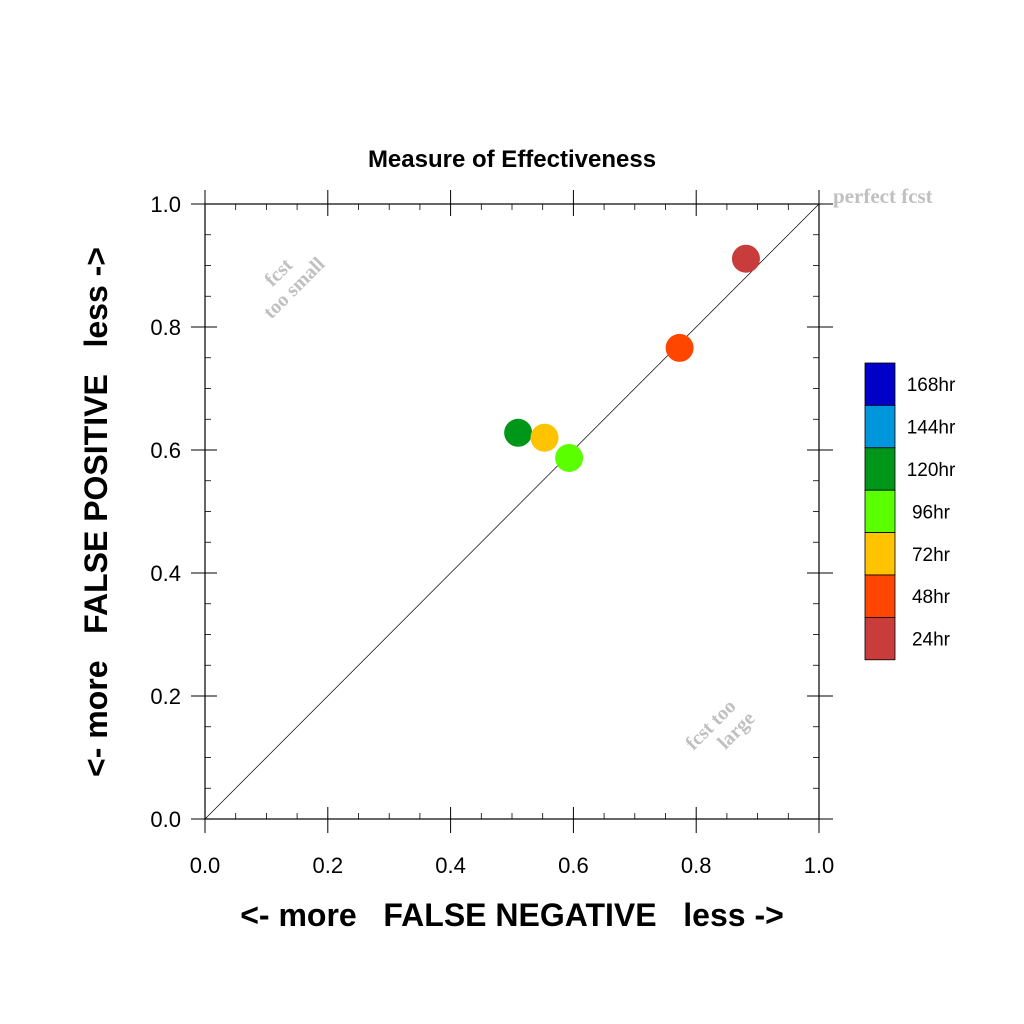  What do you see at coordinates (931, 512) in the screenshot?
I see `legend-label-96hr: 96hr` at bounding box center [931, 512].